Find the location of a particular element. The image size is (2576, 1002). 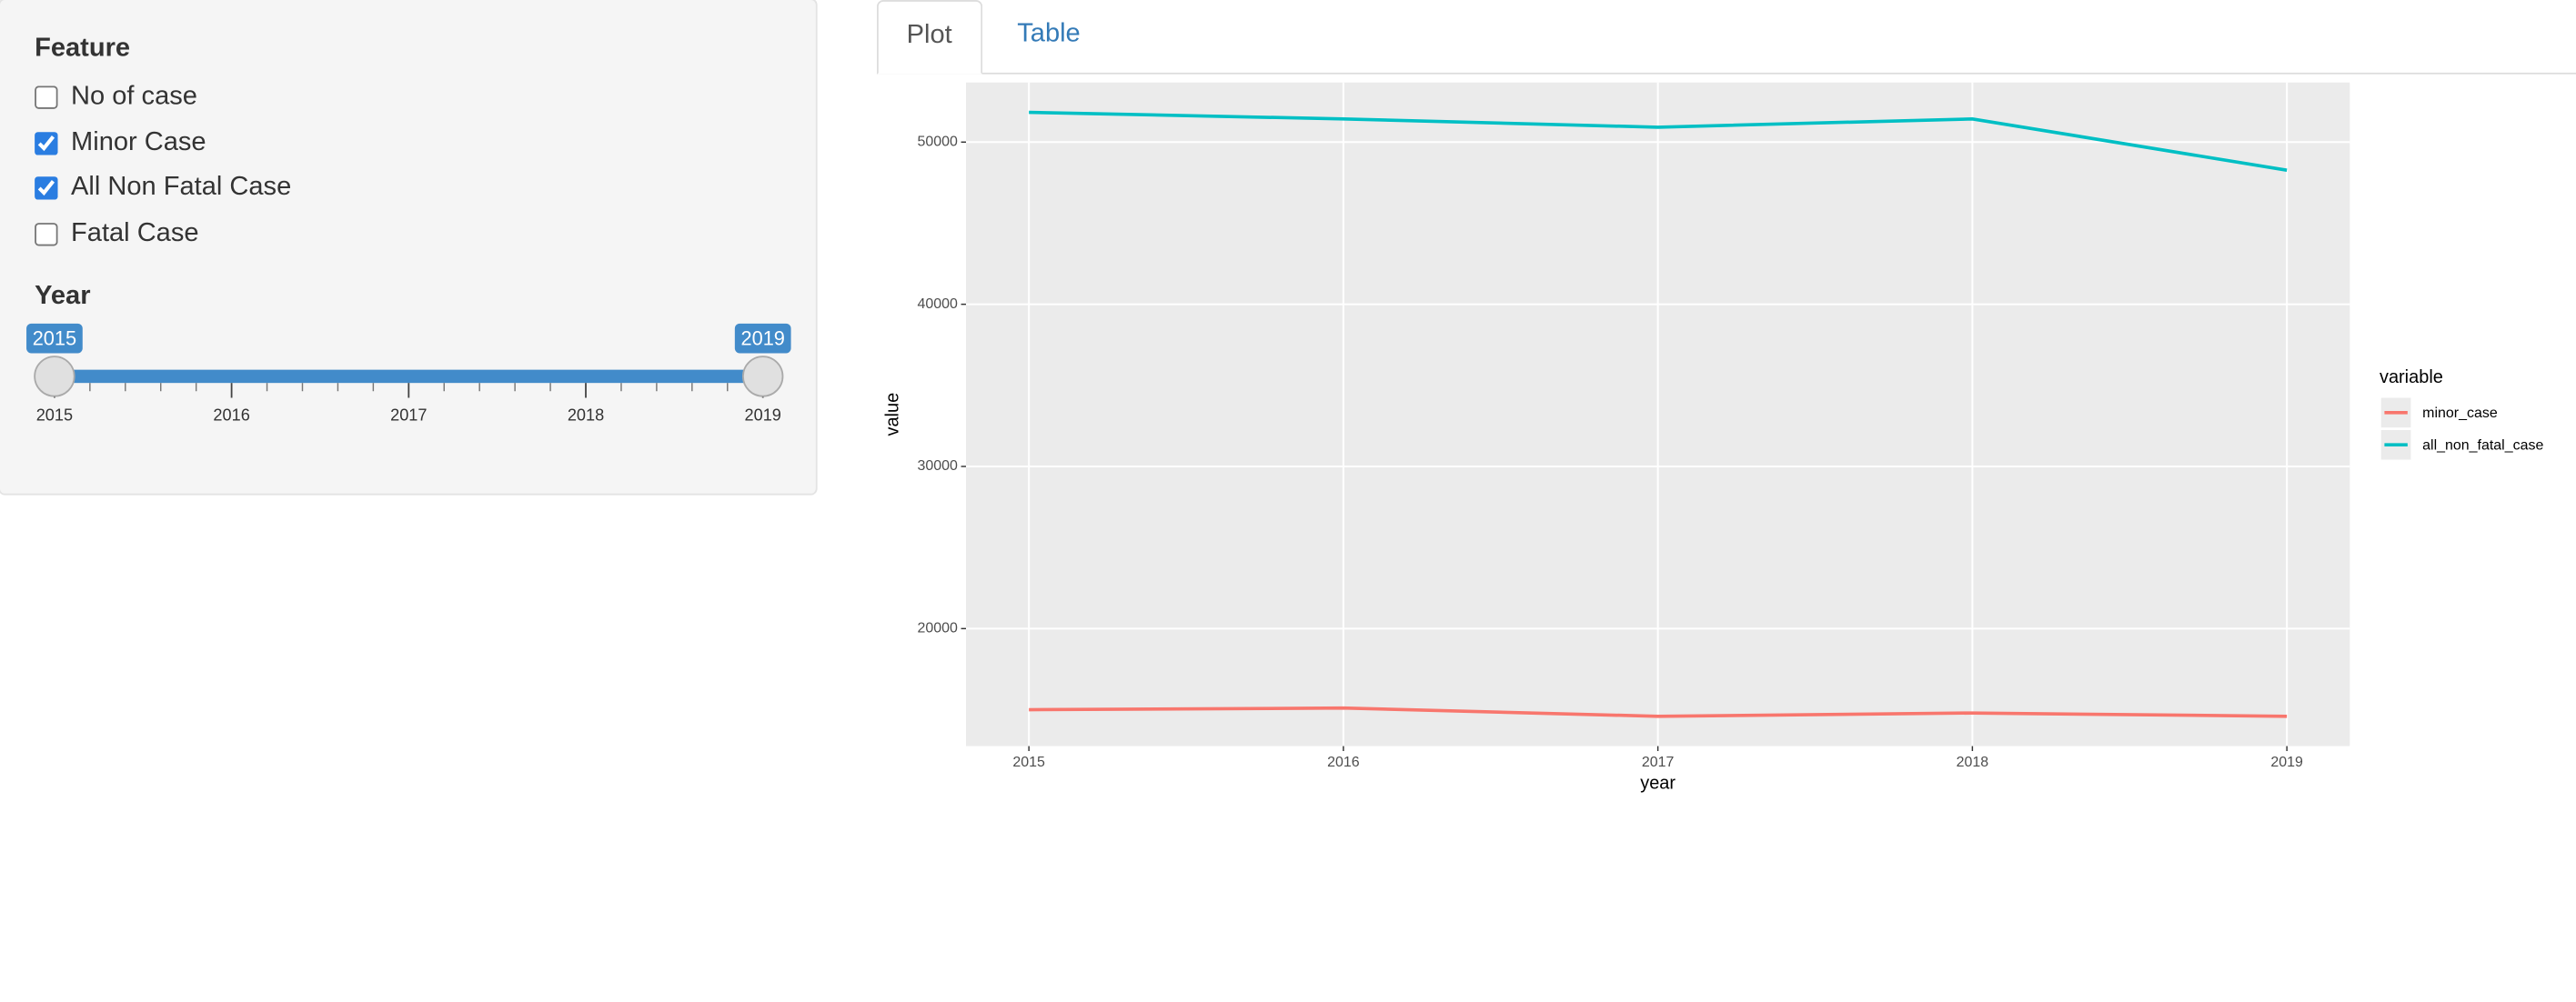

y-tick-label: 50000 is located at coordinates (938, 141).